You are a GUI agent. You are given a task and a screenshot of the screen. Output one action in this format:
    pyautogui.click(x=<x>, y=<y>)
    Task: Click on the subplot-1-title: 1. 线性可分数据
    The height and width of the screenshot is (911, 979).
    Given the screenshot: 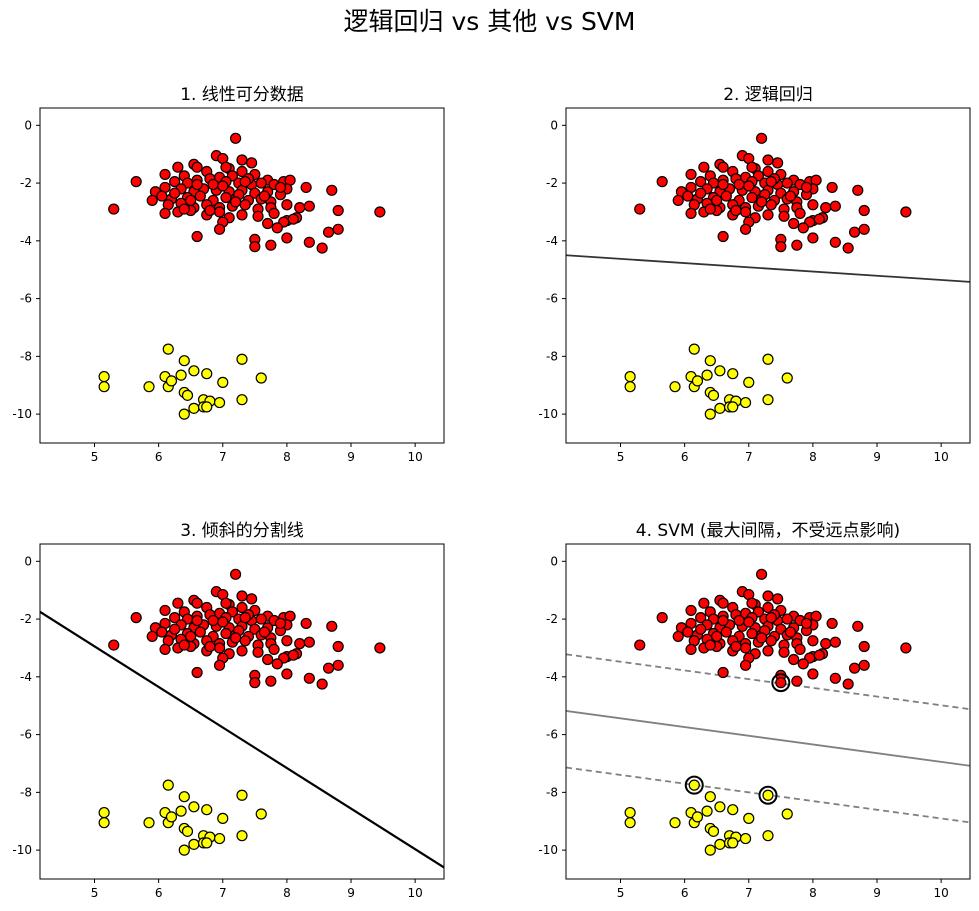 What is the action you would take?
    pyautogui.click(x=242, y=95)
    